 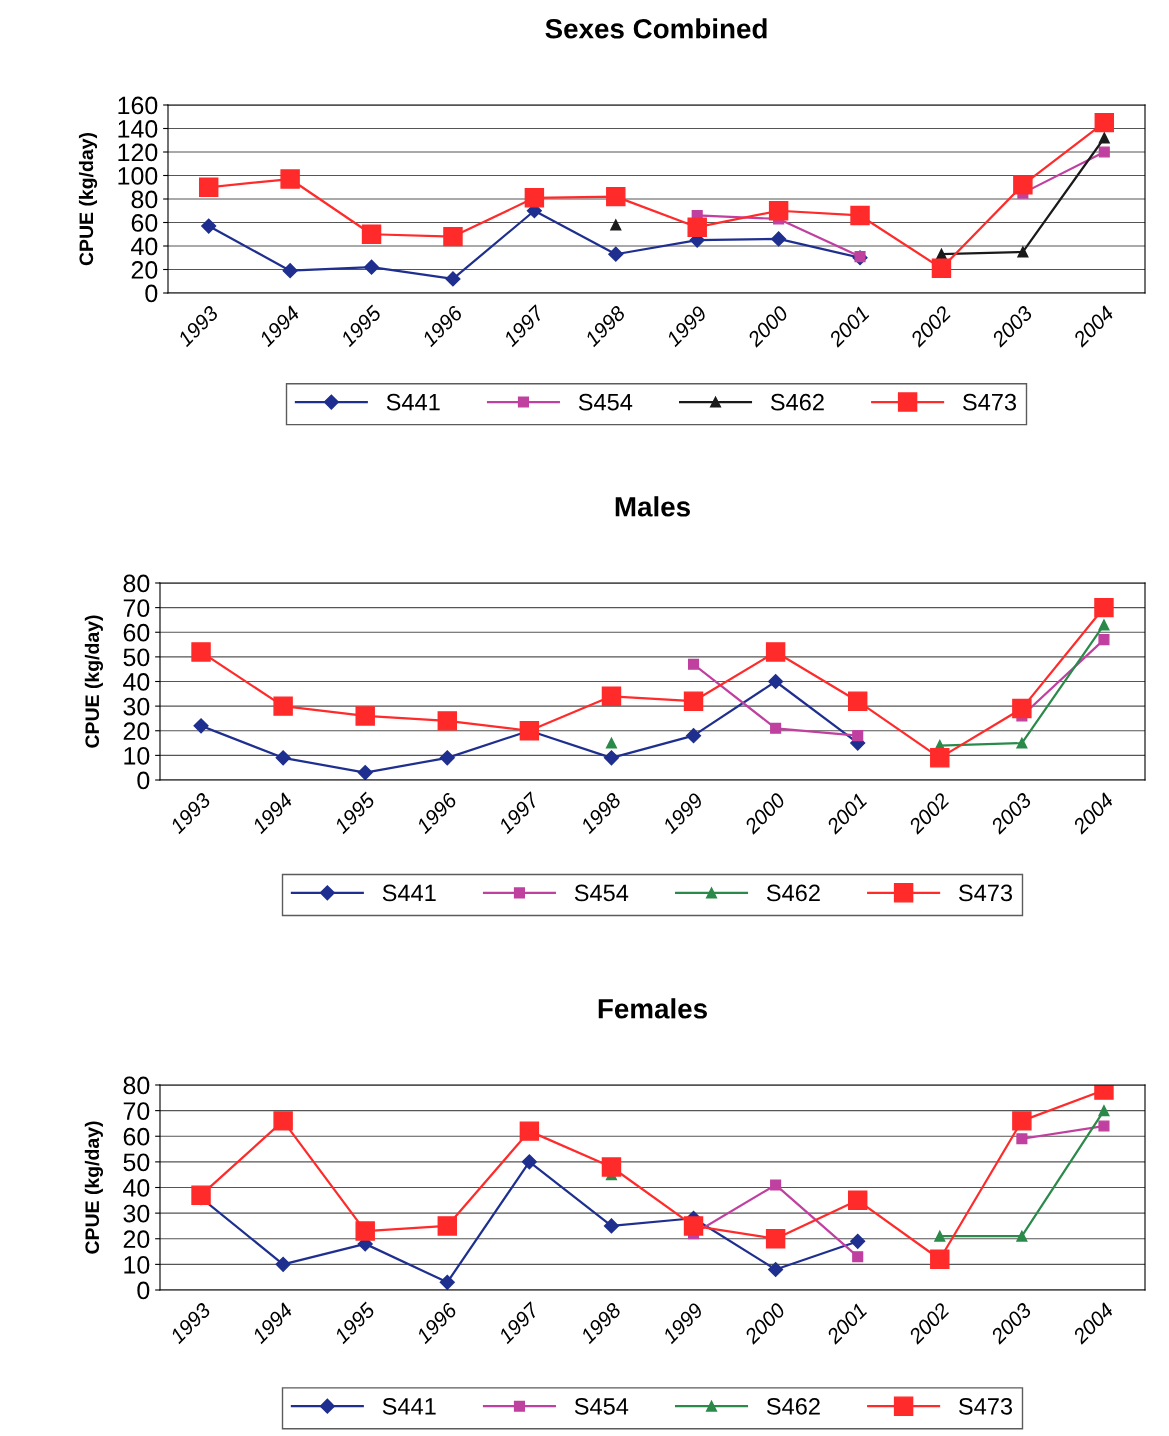 What do you see at coordinates (138, 105) in the screenshot?
I see `y-tick-label: 160` at bounding box center [138, 105].